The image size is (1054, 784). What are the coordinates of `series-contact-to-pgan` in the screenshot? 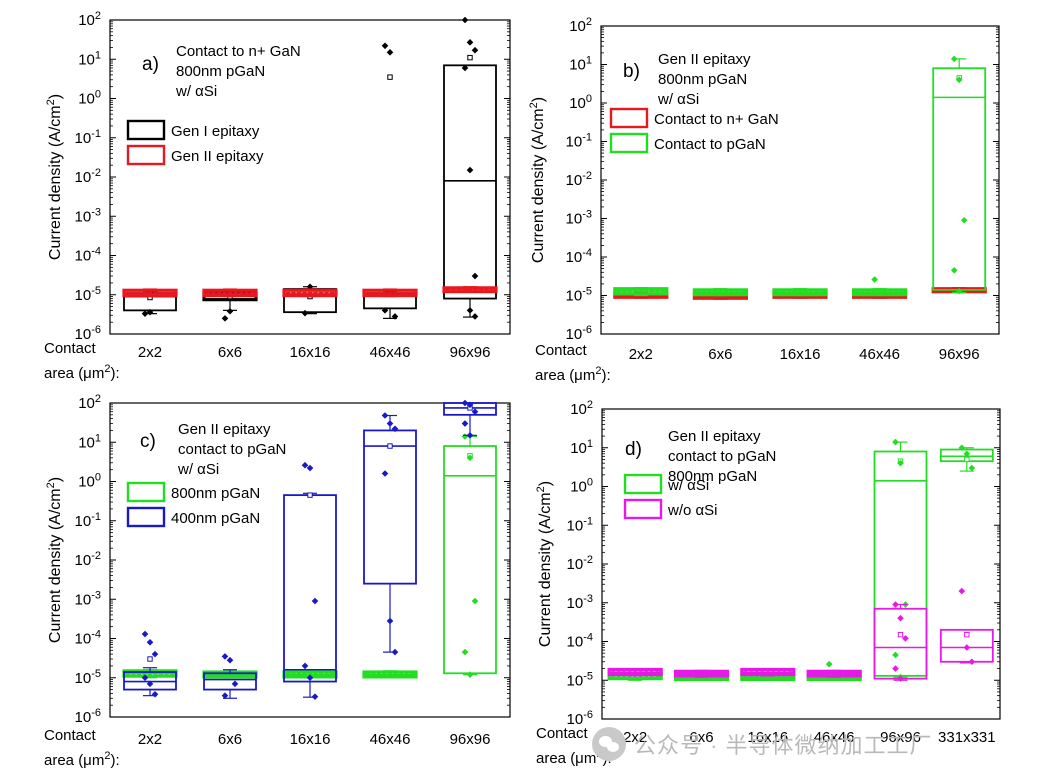 It's located at (800, 176).